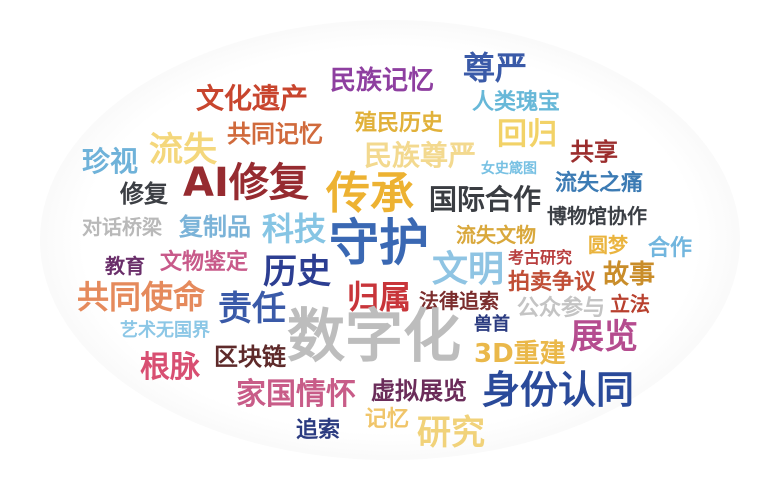 The image size is (773, 480). I want to click on word: 人类瑰宝, so click(516, 102).